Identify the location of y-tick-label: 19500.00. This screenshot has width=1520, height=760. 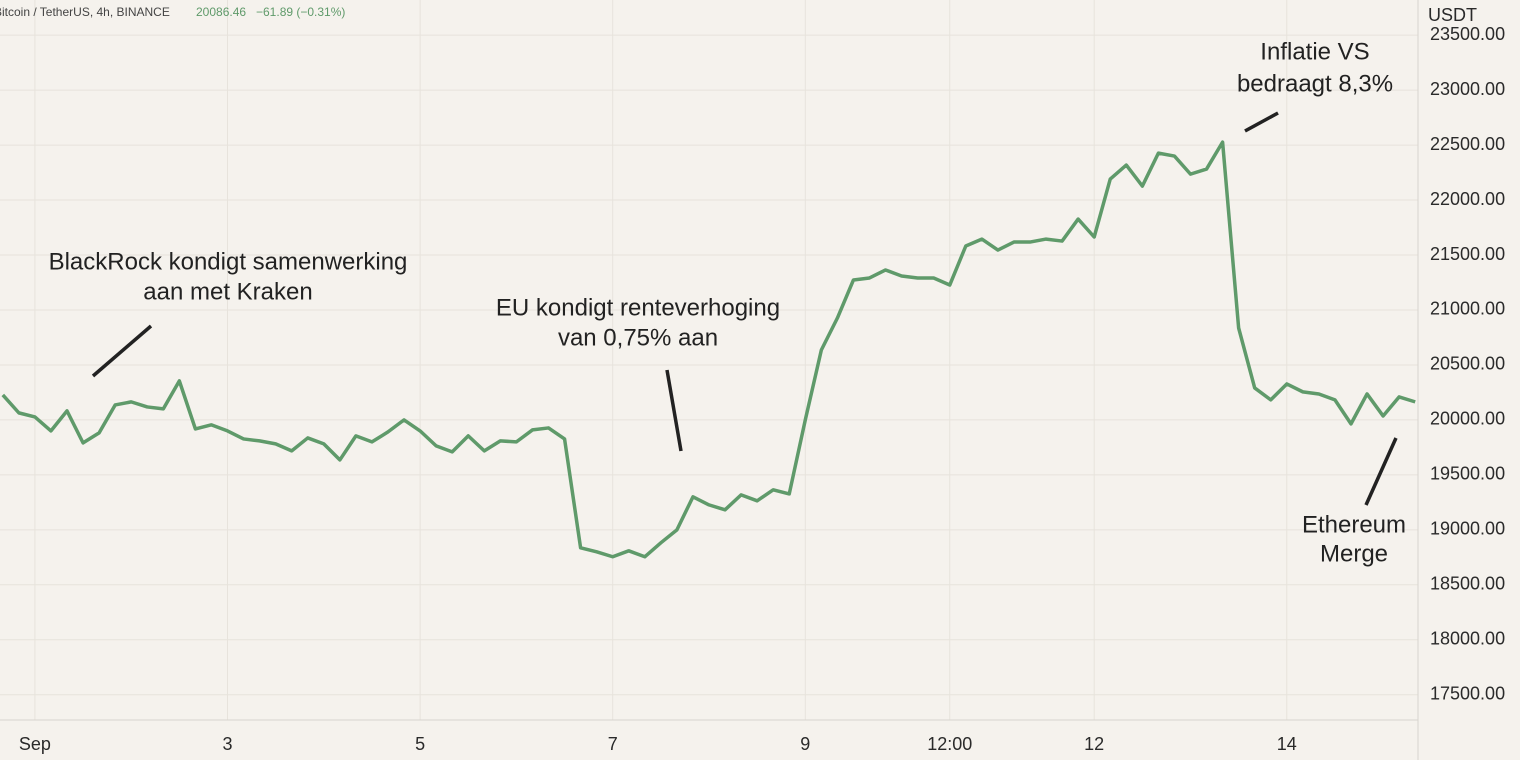
(1467, 474).